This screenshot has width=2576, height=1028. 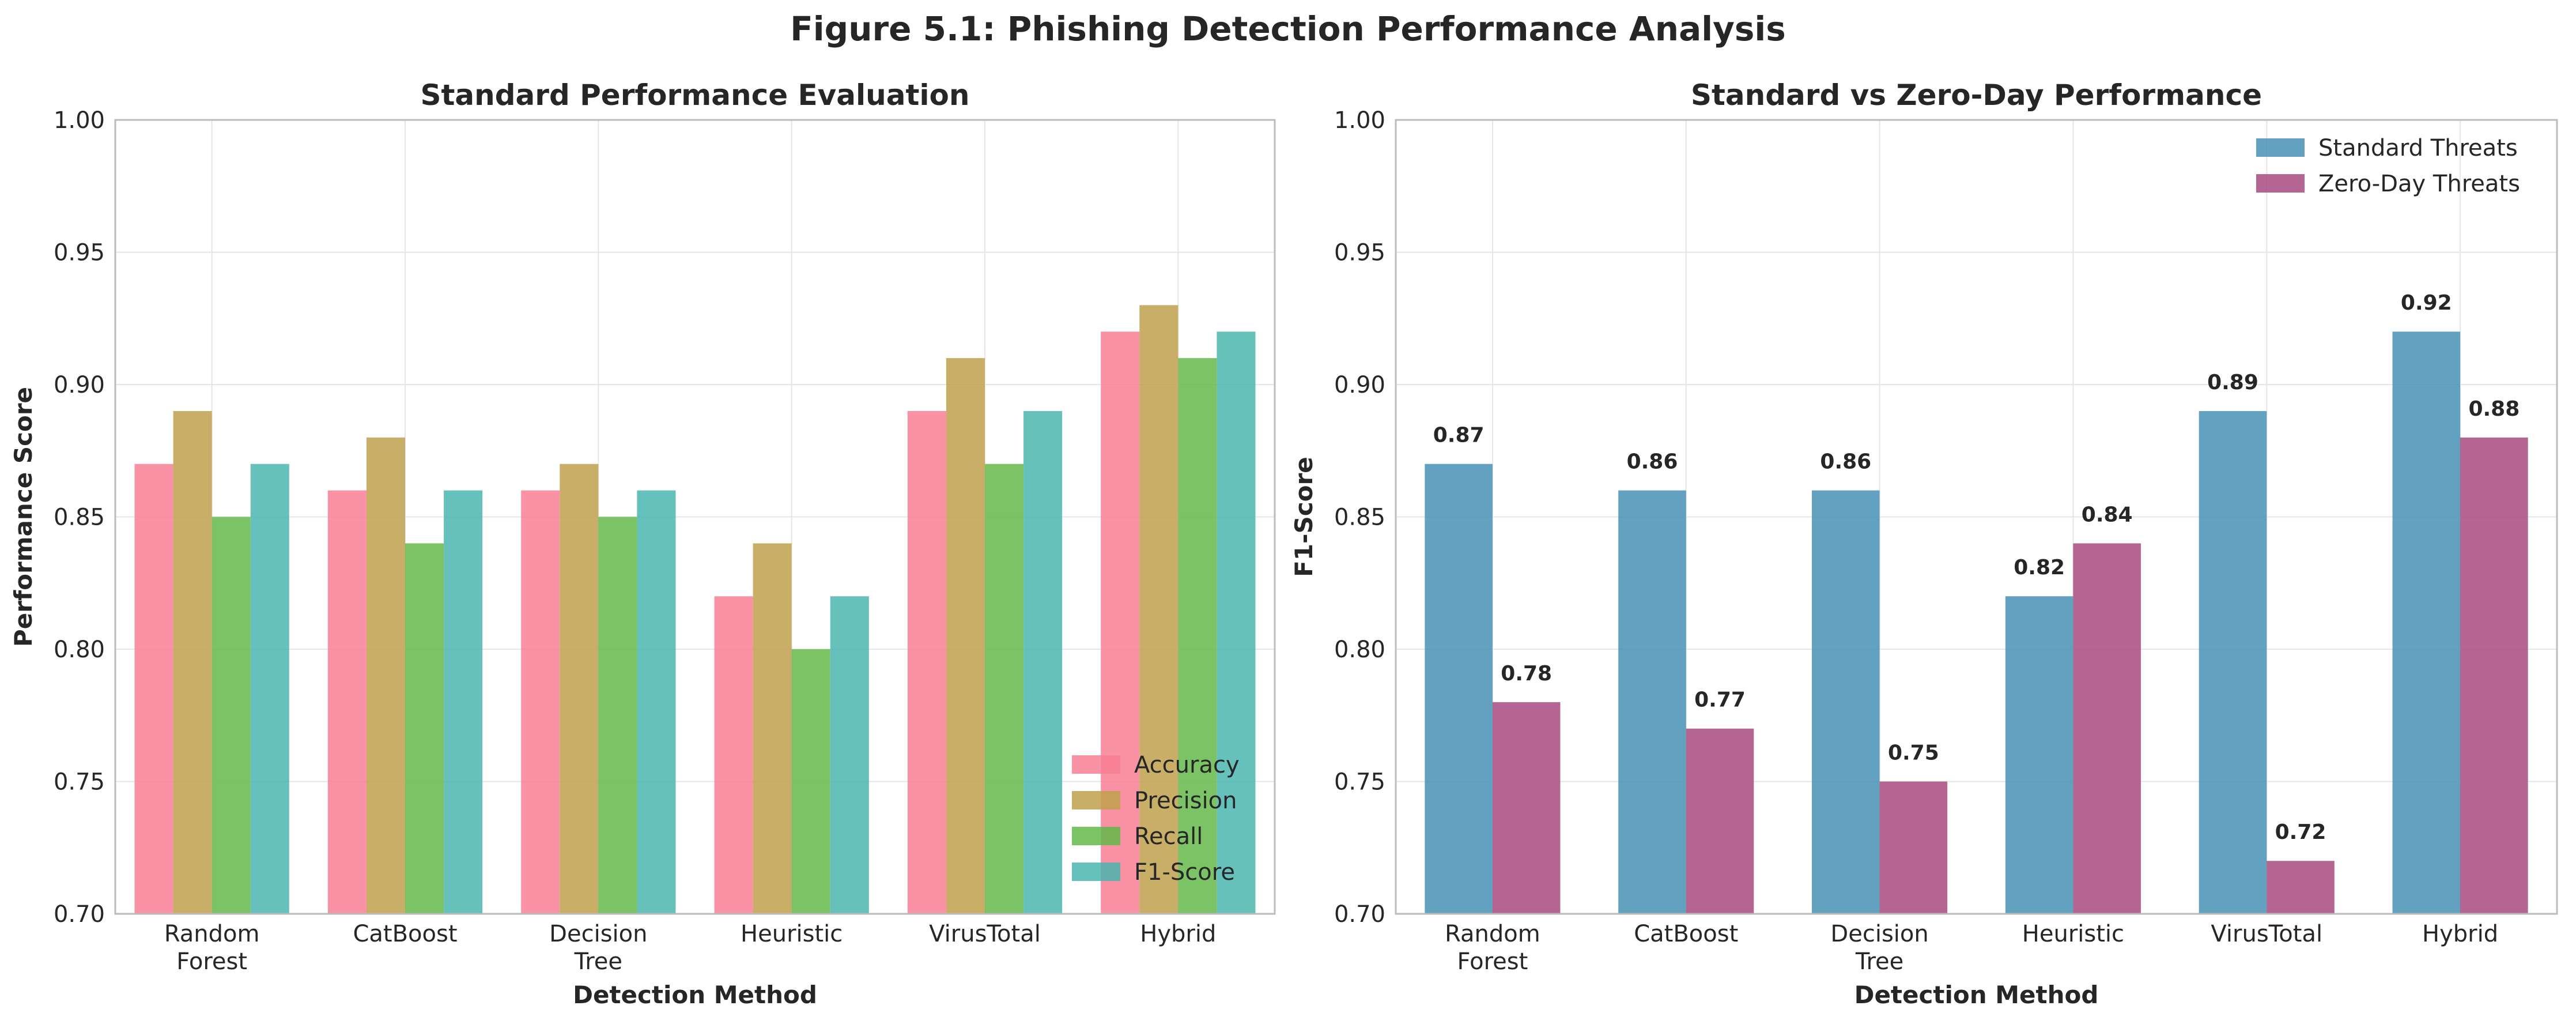 I want to click on chart-title: Standard Performance Evaluation, so click(x=695, y=95).